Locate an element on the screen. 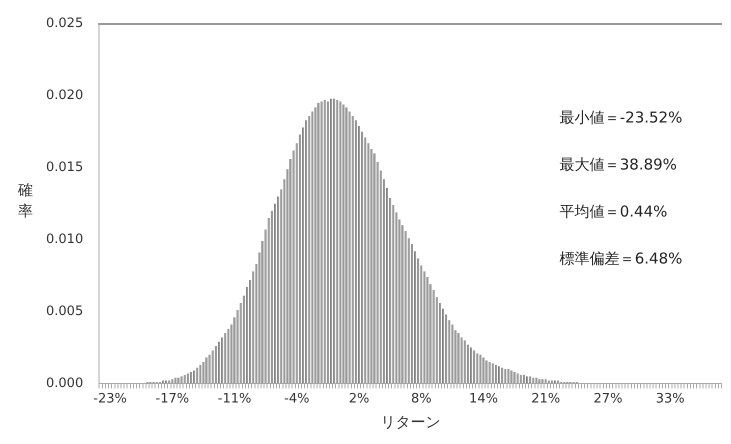  x-tick-label: 27% is located at coordinates (608, 399).